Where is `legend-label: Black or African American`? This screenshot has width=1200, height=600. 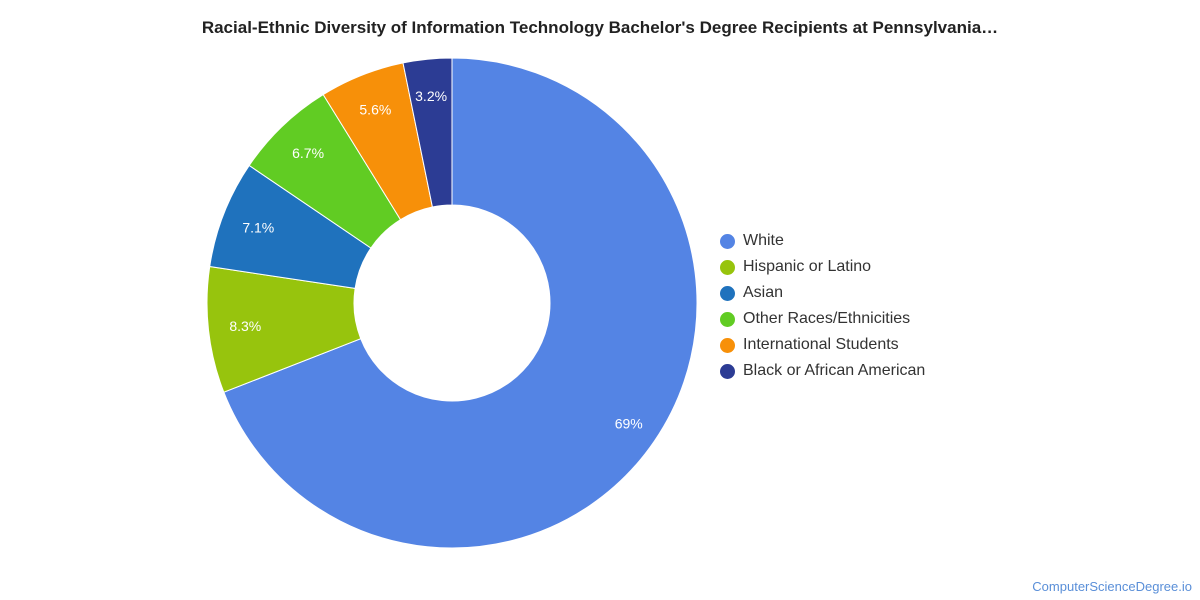 legend-label: Black or African American is located at coordinates (834, 370).